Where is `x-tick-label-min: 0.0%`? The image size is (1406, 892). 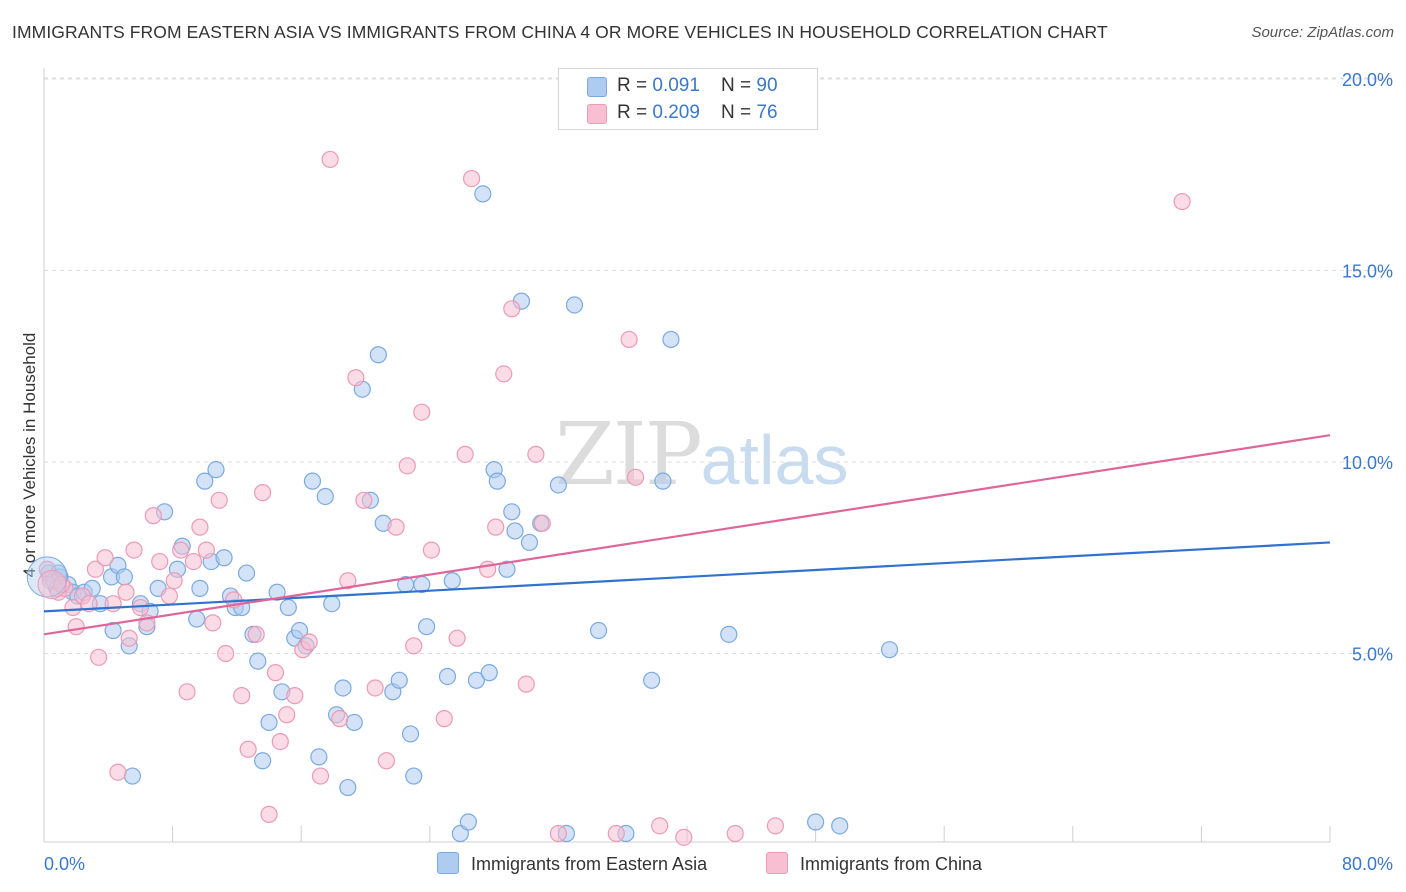
x-tick-label-min: 0.0% is located at coordinates (64, 864).